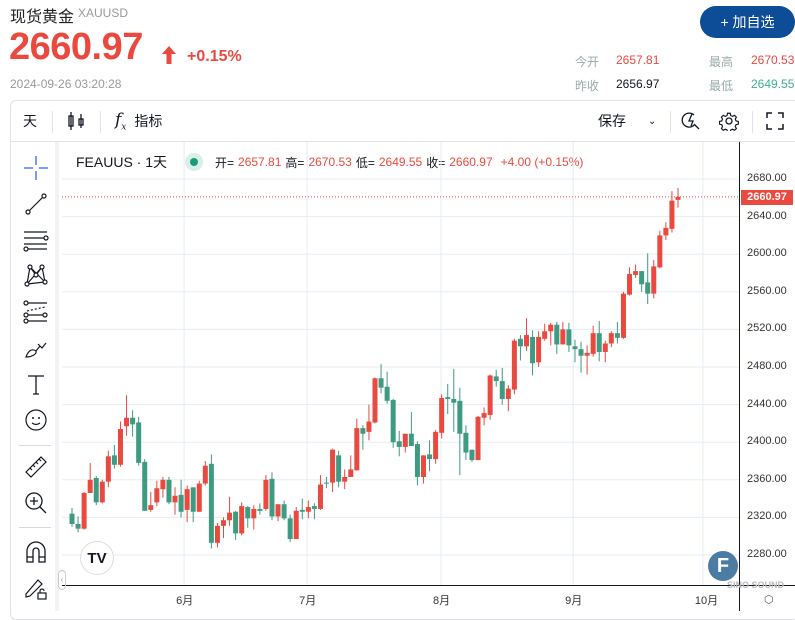  Describe the element at coordinates (365, 162) in the screenshot. I see `legend-low-label: 低=` at that location.